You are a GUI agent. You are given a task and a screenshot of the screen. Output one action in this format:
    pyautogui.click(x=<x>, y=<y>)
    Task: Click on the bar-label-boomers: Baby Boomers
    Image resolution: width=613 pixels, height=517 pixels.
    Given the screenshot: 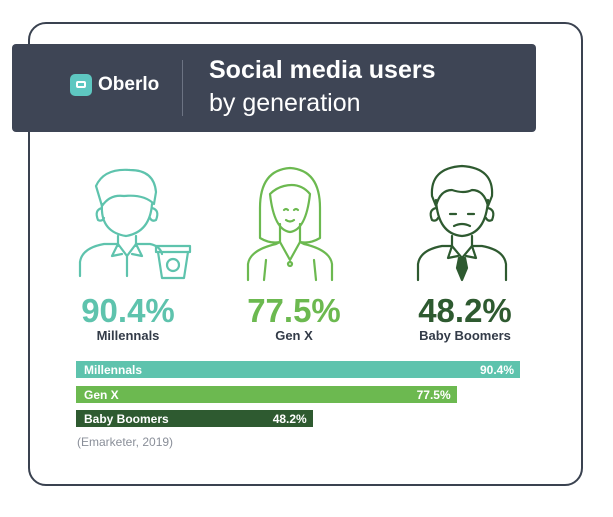 What is the action you would take?
    pyautogui.click(x=126, y=419)
    